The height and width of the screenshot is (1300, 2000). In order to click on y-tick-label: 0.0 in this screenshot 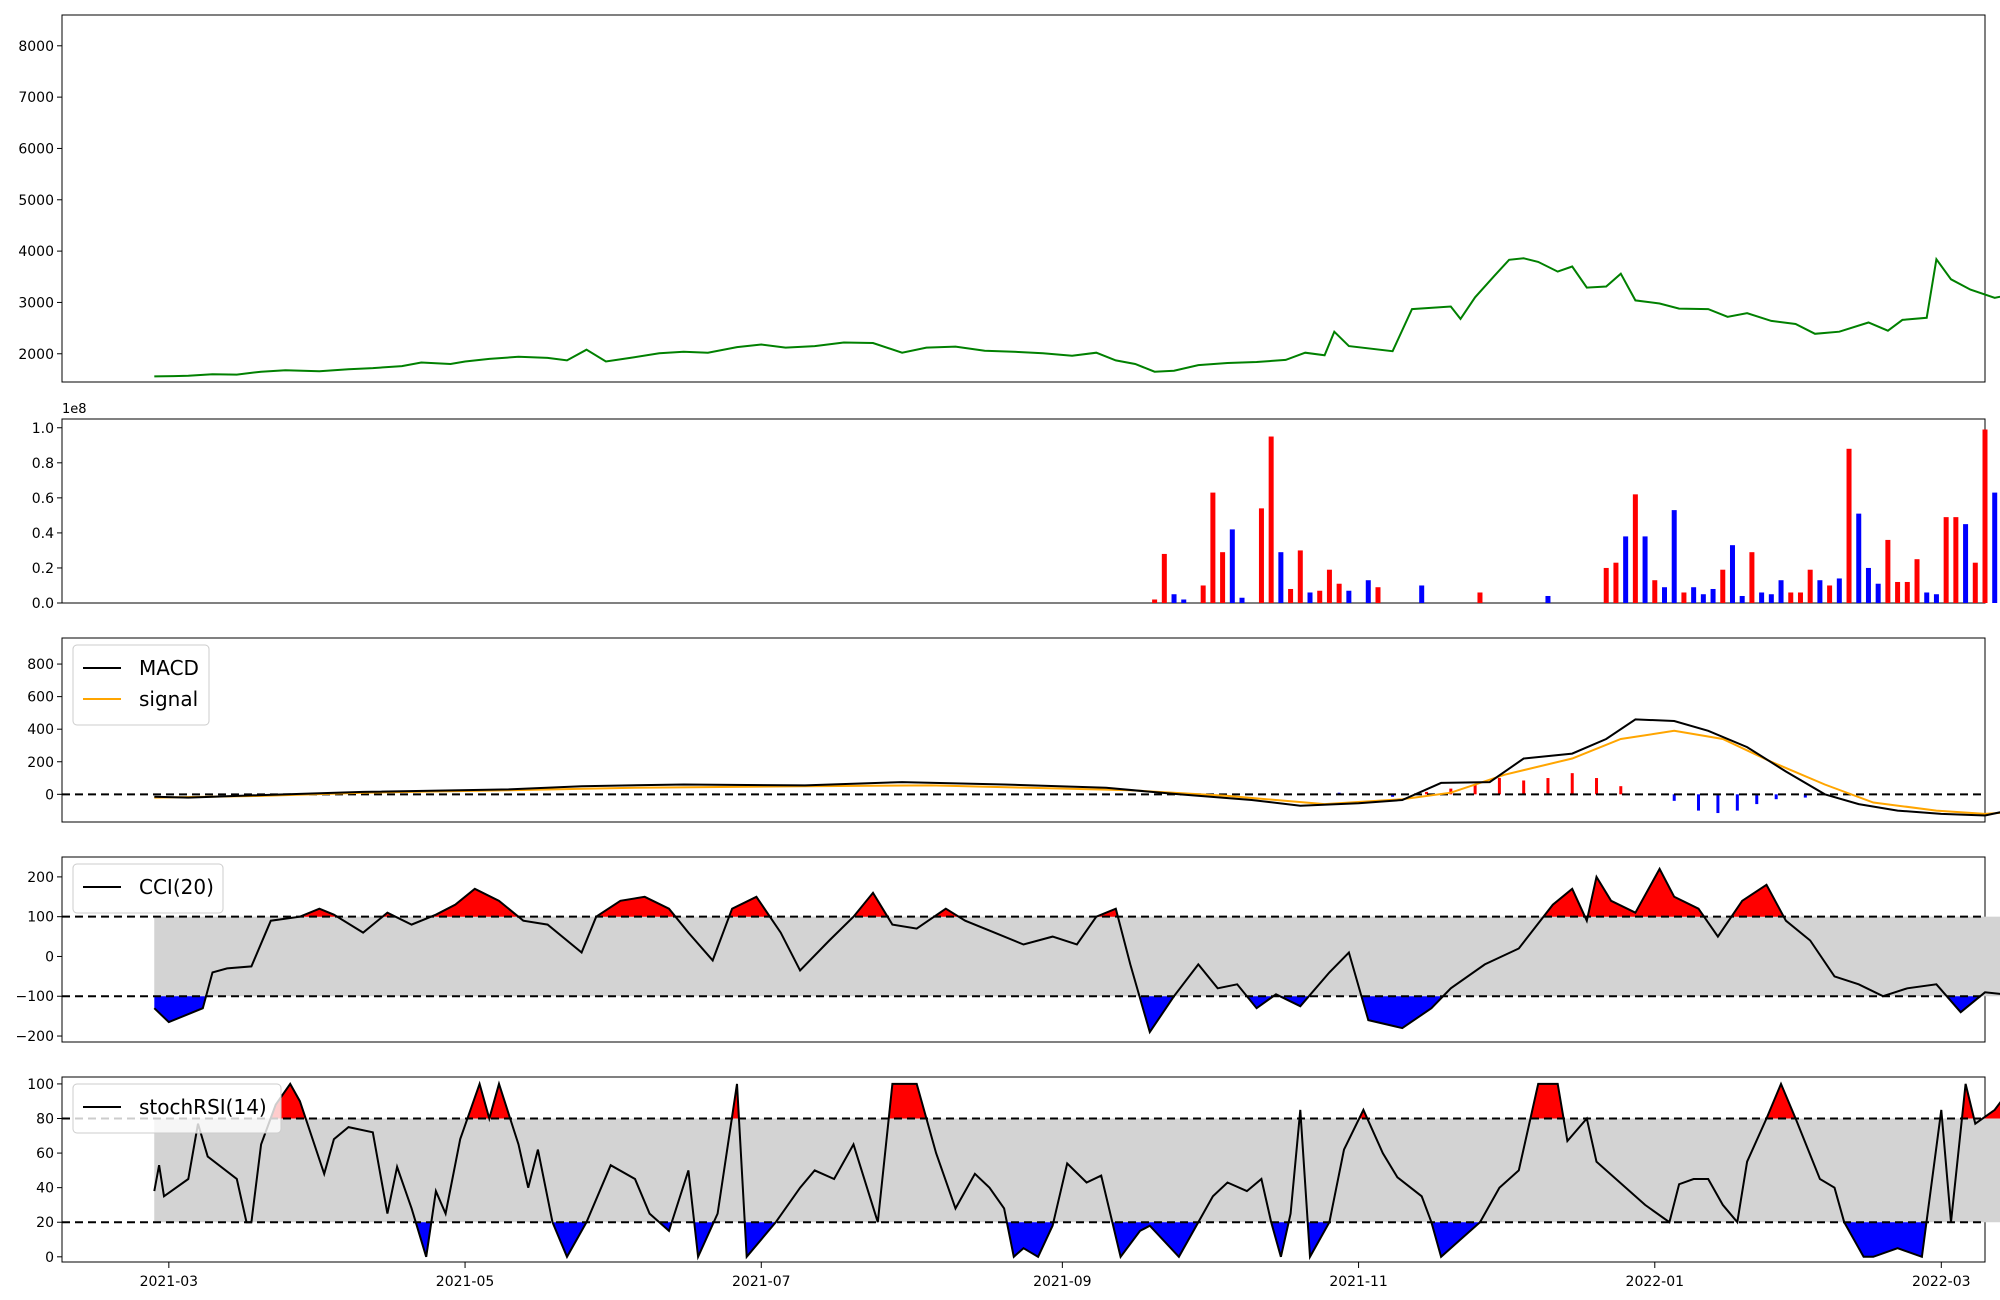, I will do `click(43, 604)`.